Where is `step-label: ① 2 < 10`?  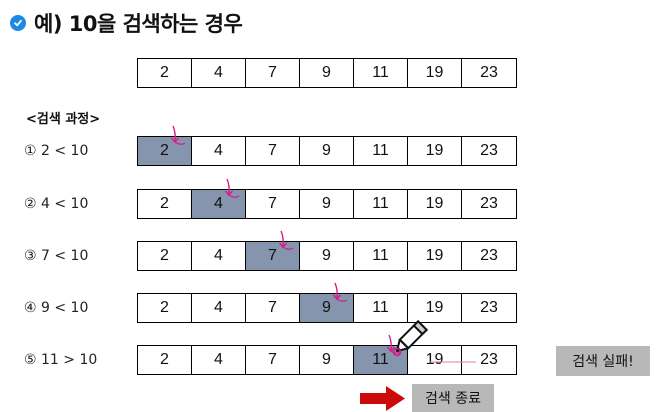
step-label: ① 2 < 10 is located at coordinates (56, 151).